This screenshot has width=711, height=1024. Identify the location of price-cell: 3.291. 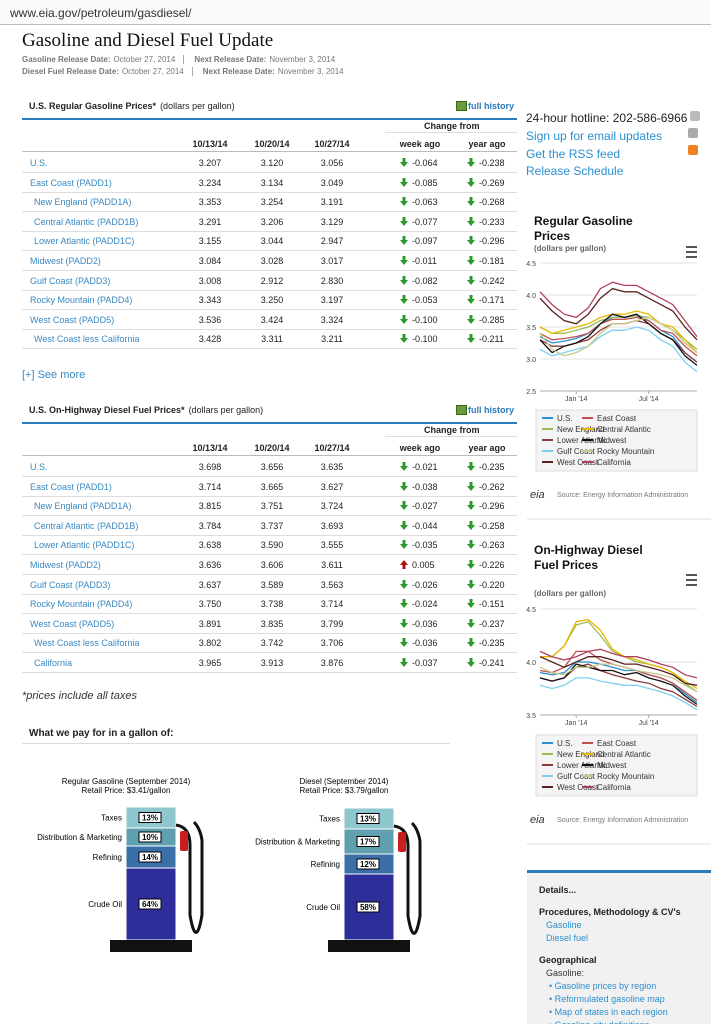
(210, 221).